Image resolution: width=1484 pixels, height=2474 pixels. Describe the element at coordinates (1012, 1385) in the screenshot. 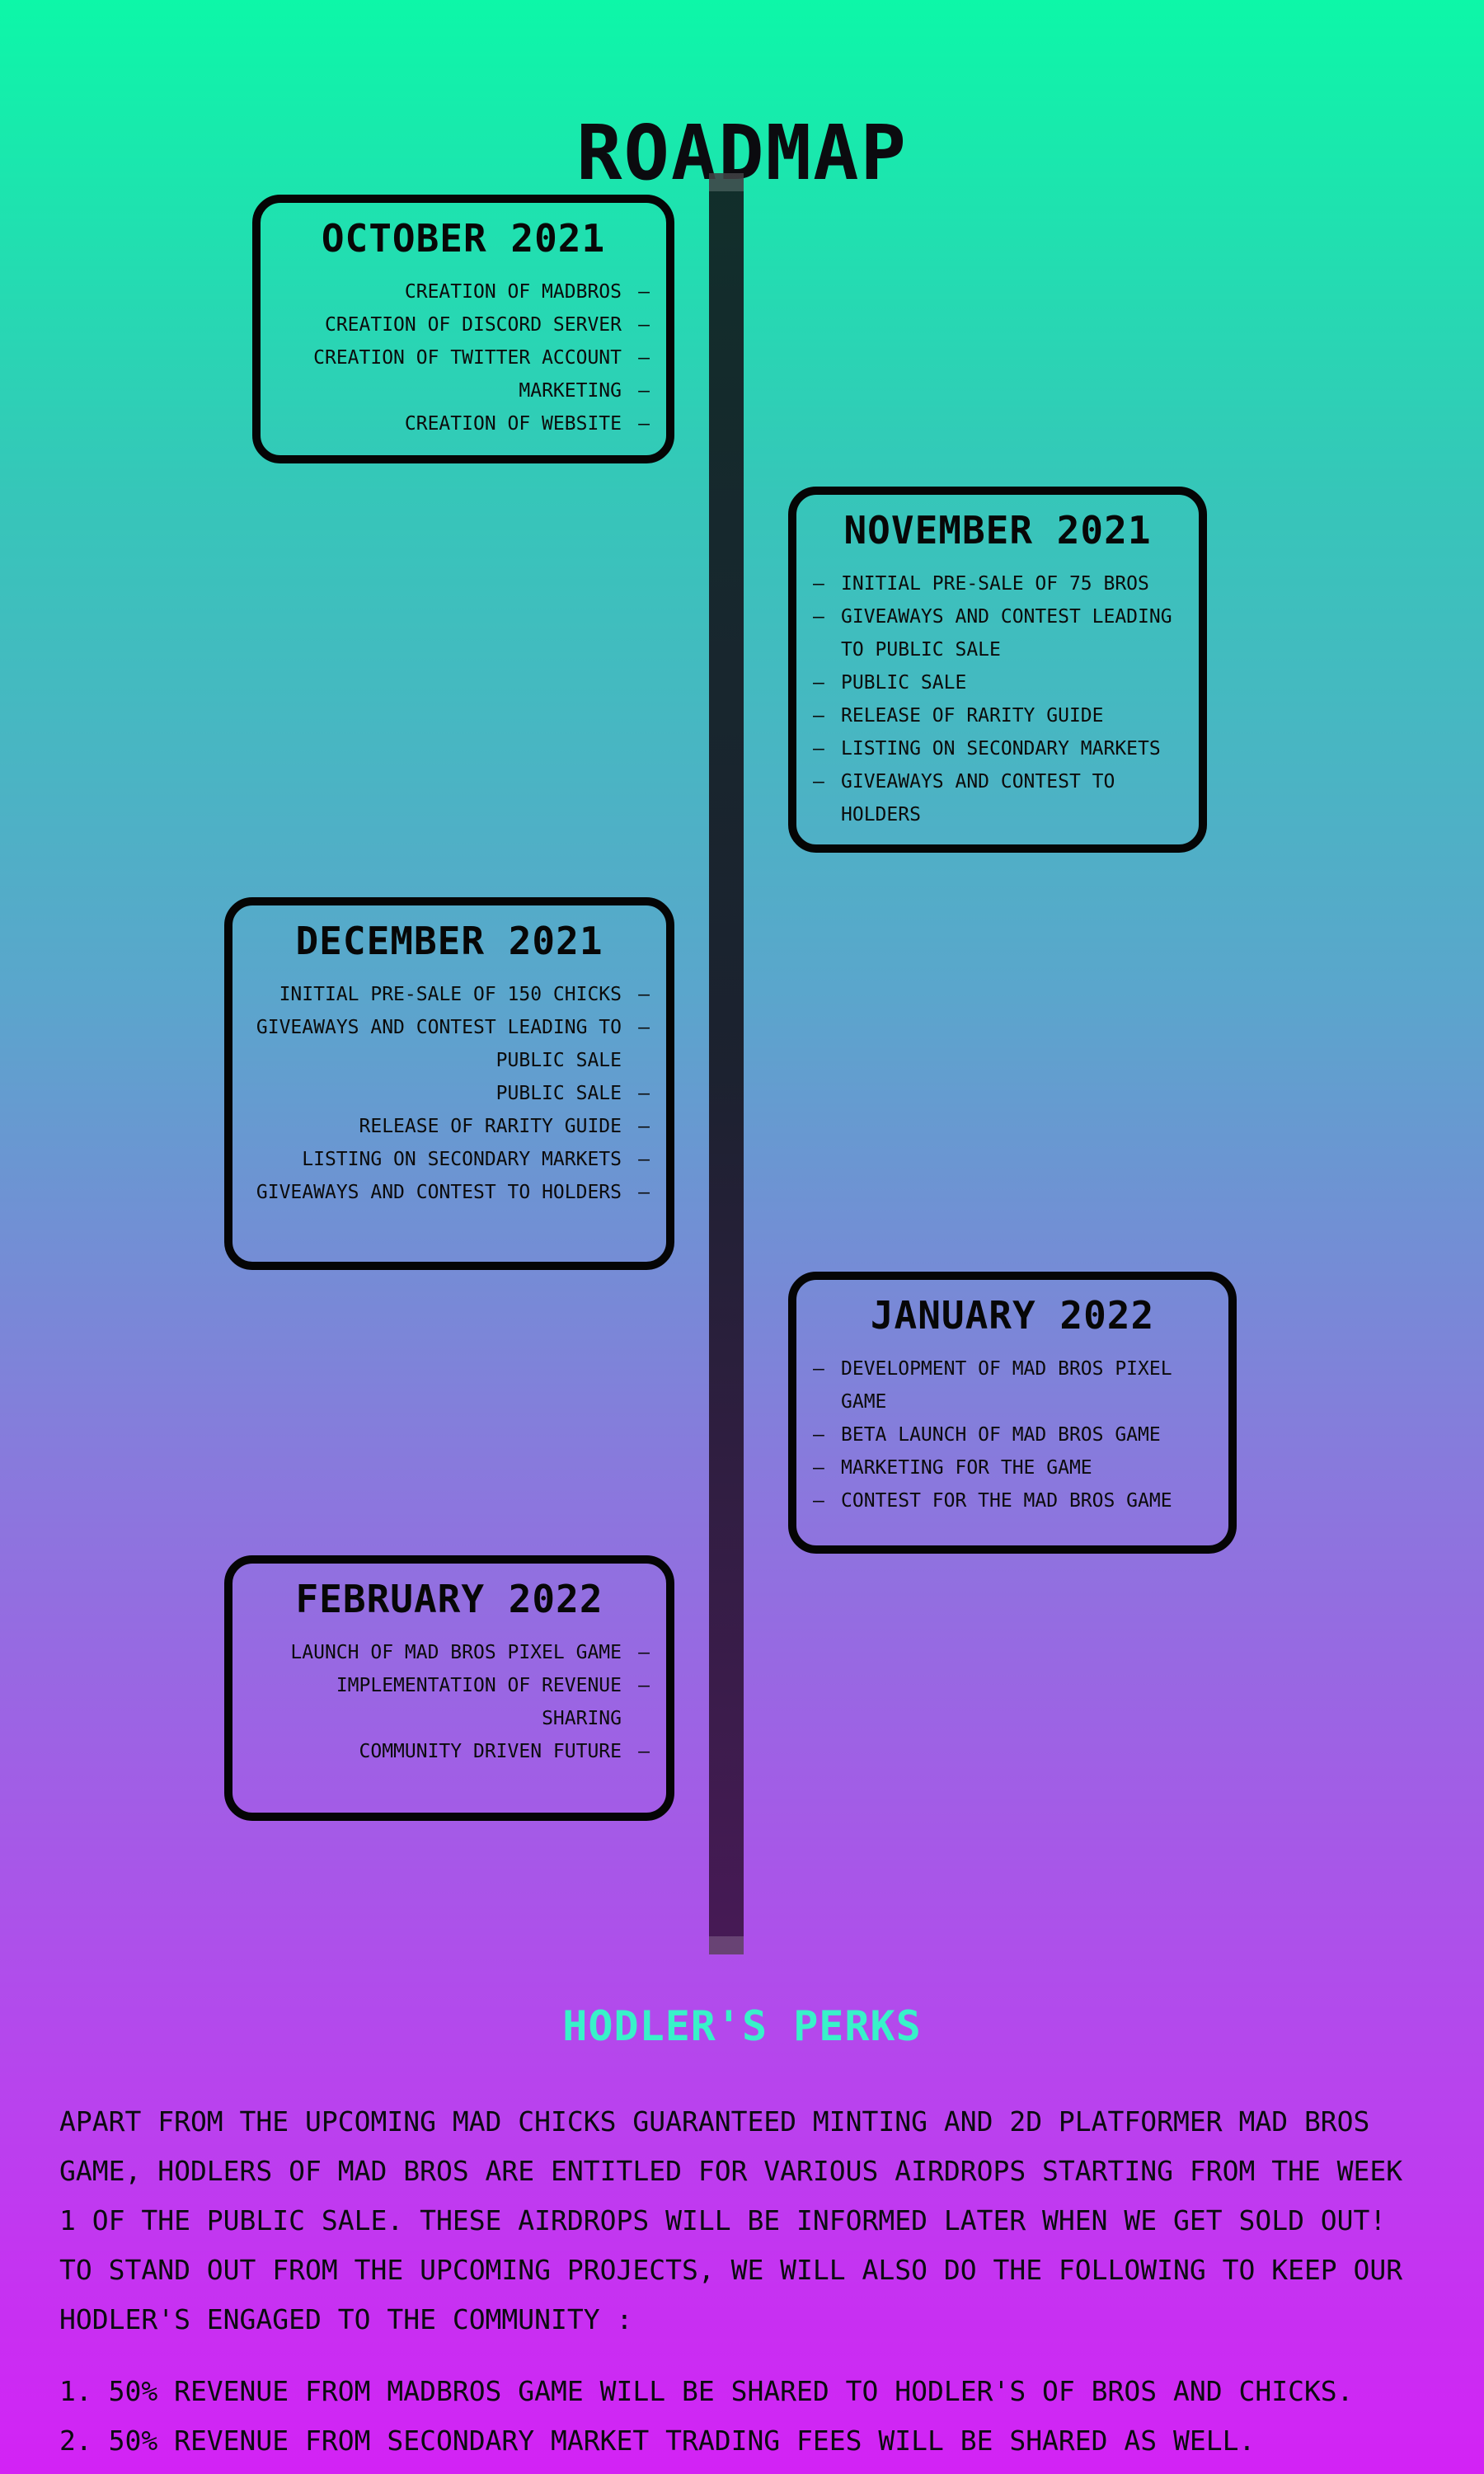

I see `milestone-item: DEVELOPMENT OF MAD BROS PIXEL GAME` at that location.